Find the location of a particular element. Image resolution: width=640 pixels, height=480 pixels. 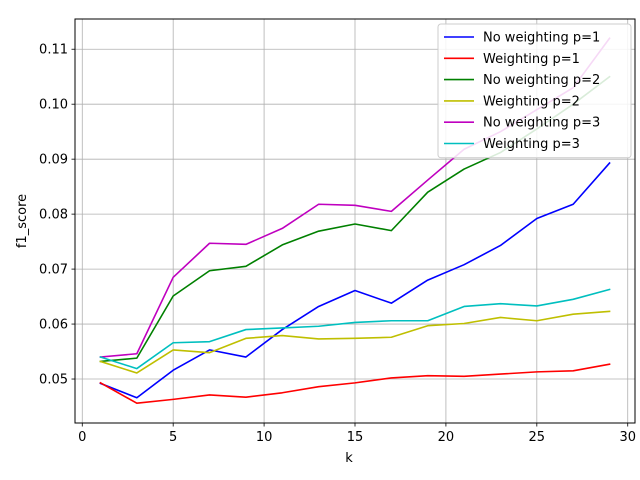

x-tick-label: 15 is located at coordinates (355, 437).